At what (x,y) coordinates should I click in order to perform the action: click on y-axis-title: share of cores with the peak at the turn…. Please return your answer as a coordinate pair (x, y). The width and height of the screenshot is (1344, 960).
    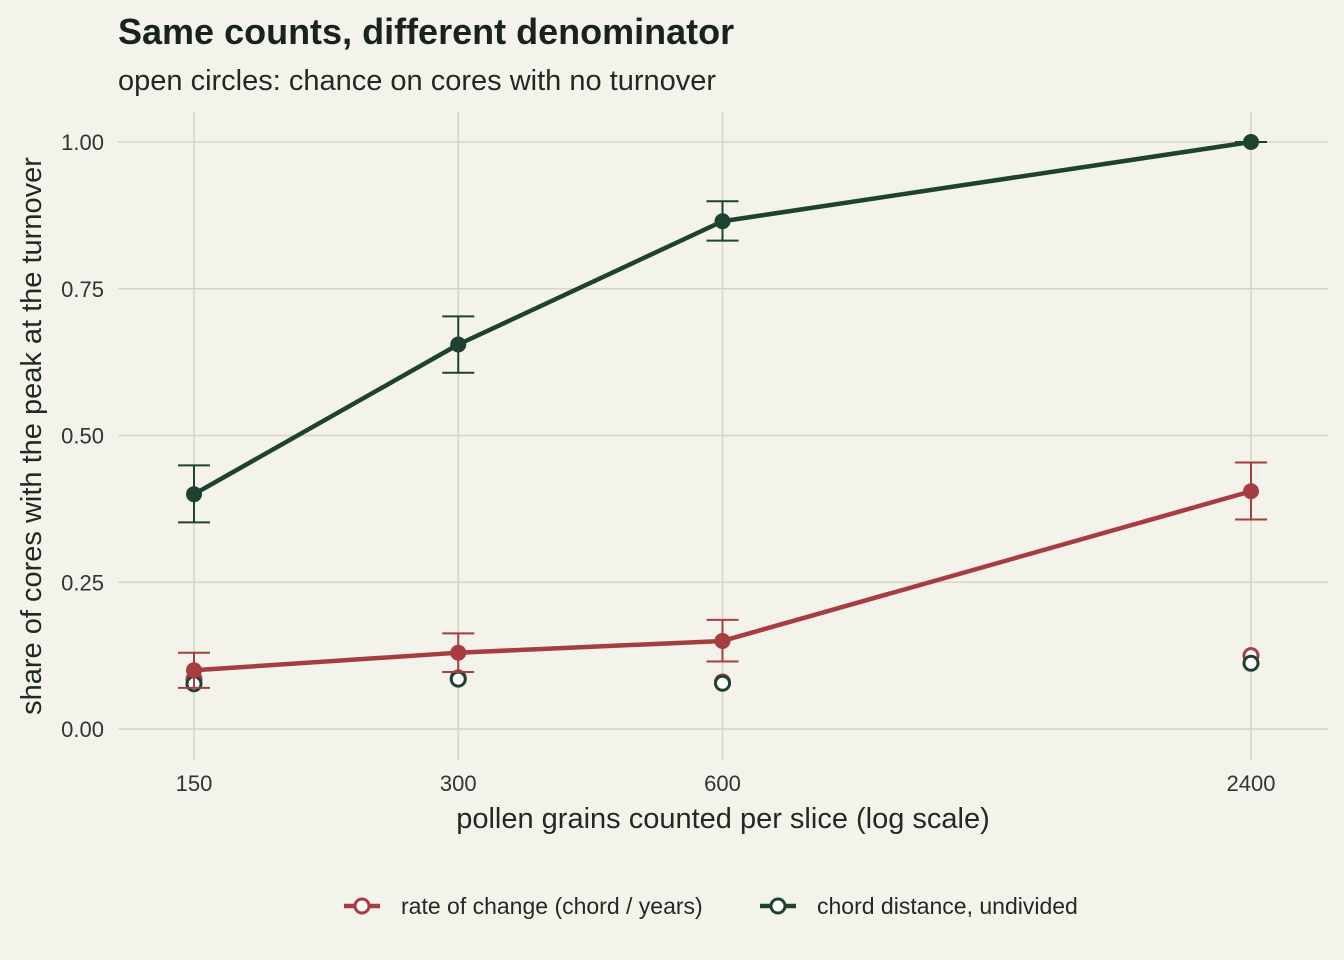
    Looking at the image, I should click on (32, 436).